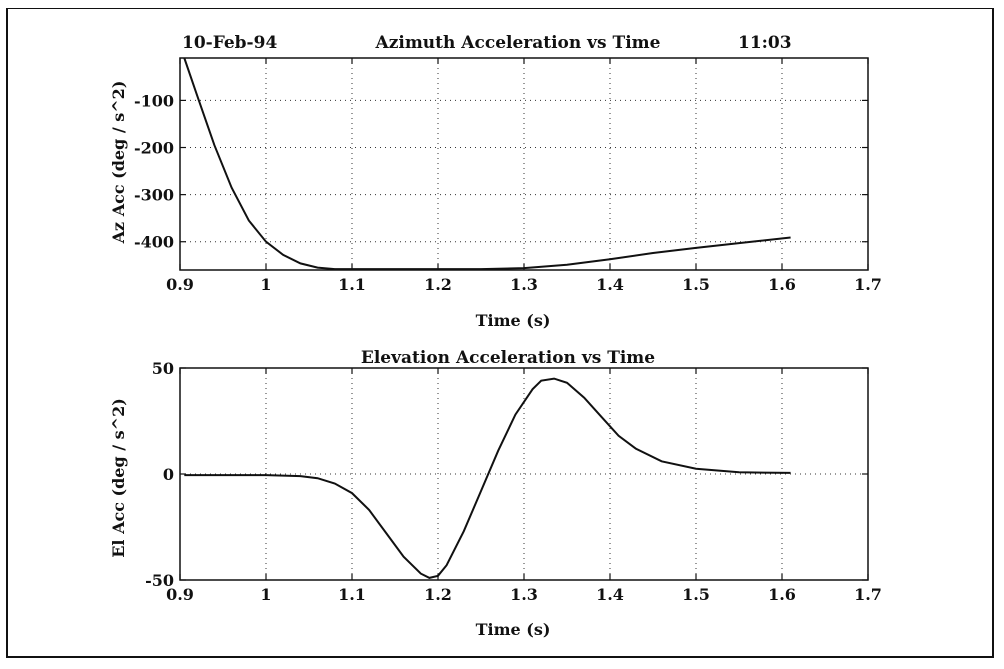  What do you see at coordinates (508, 358) in the screenshot?
I see `chart-title: Elevation Acceleration vs Time` at bounding box center [508, 358].